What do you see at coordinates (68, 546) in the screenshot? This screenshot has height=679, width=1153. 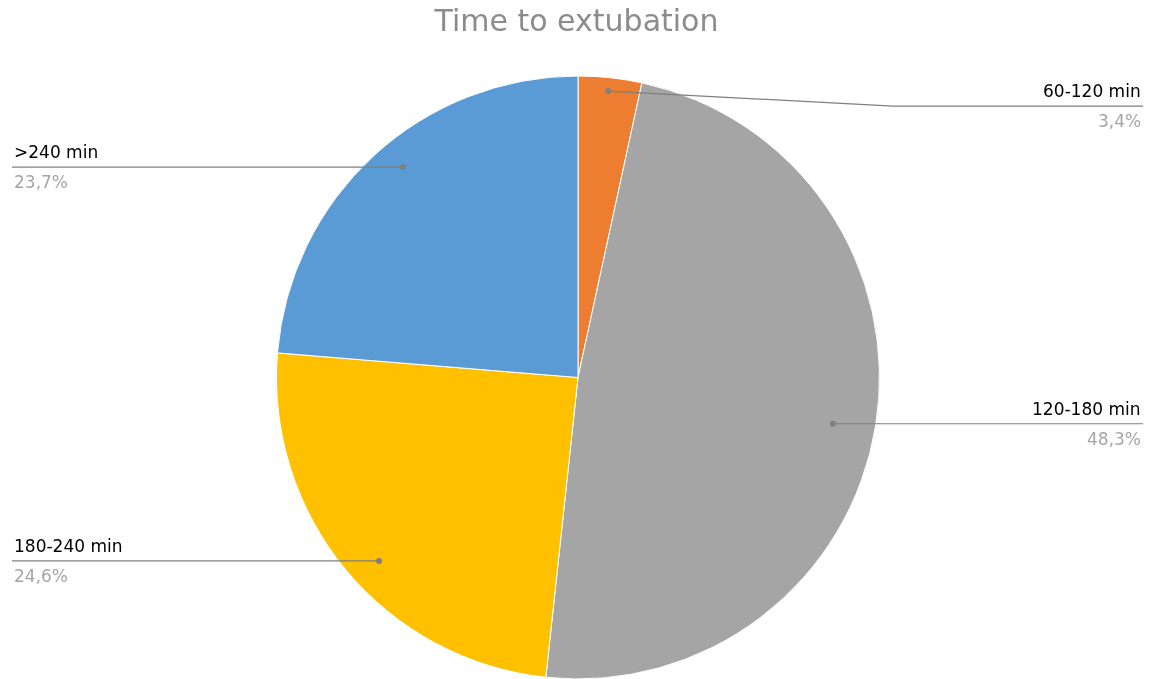 I see `slice-label: 180-240 min` at bounding box center [68, 546].